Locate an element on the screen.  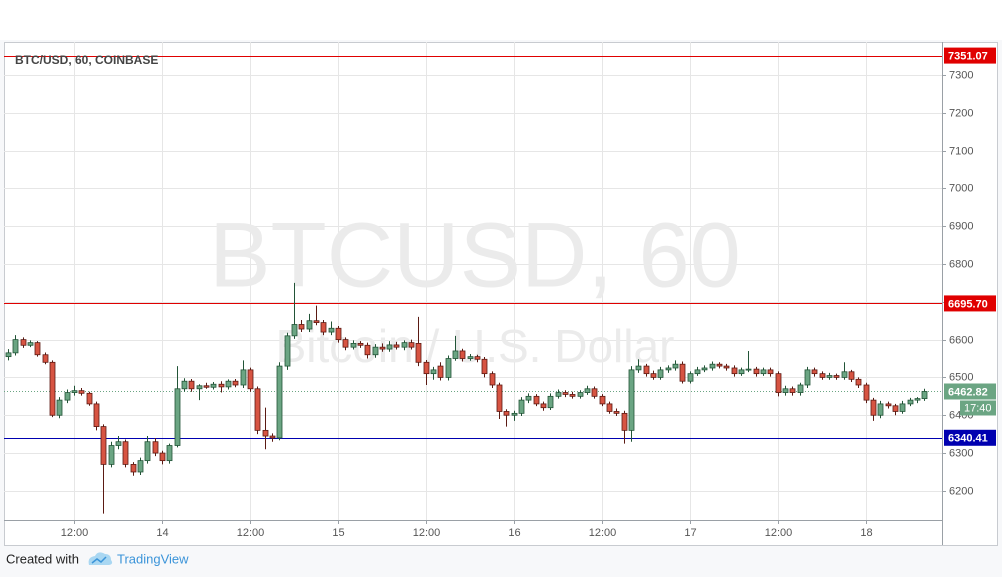
chart-title: BTC/USD, 60, COINBASE is located at coordinates (86, 60).